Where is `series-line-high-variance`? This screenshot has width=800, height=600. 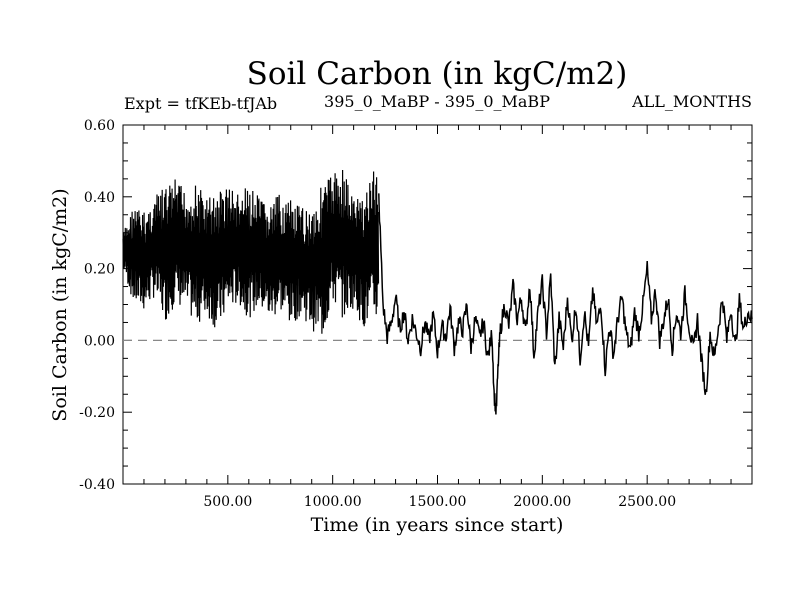 series-line-high-variance is located at coordinates (251, 251).